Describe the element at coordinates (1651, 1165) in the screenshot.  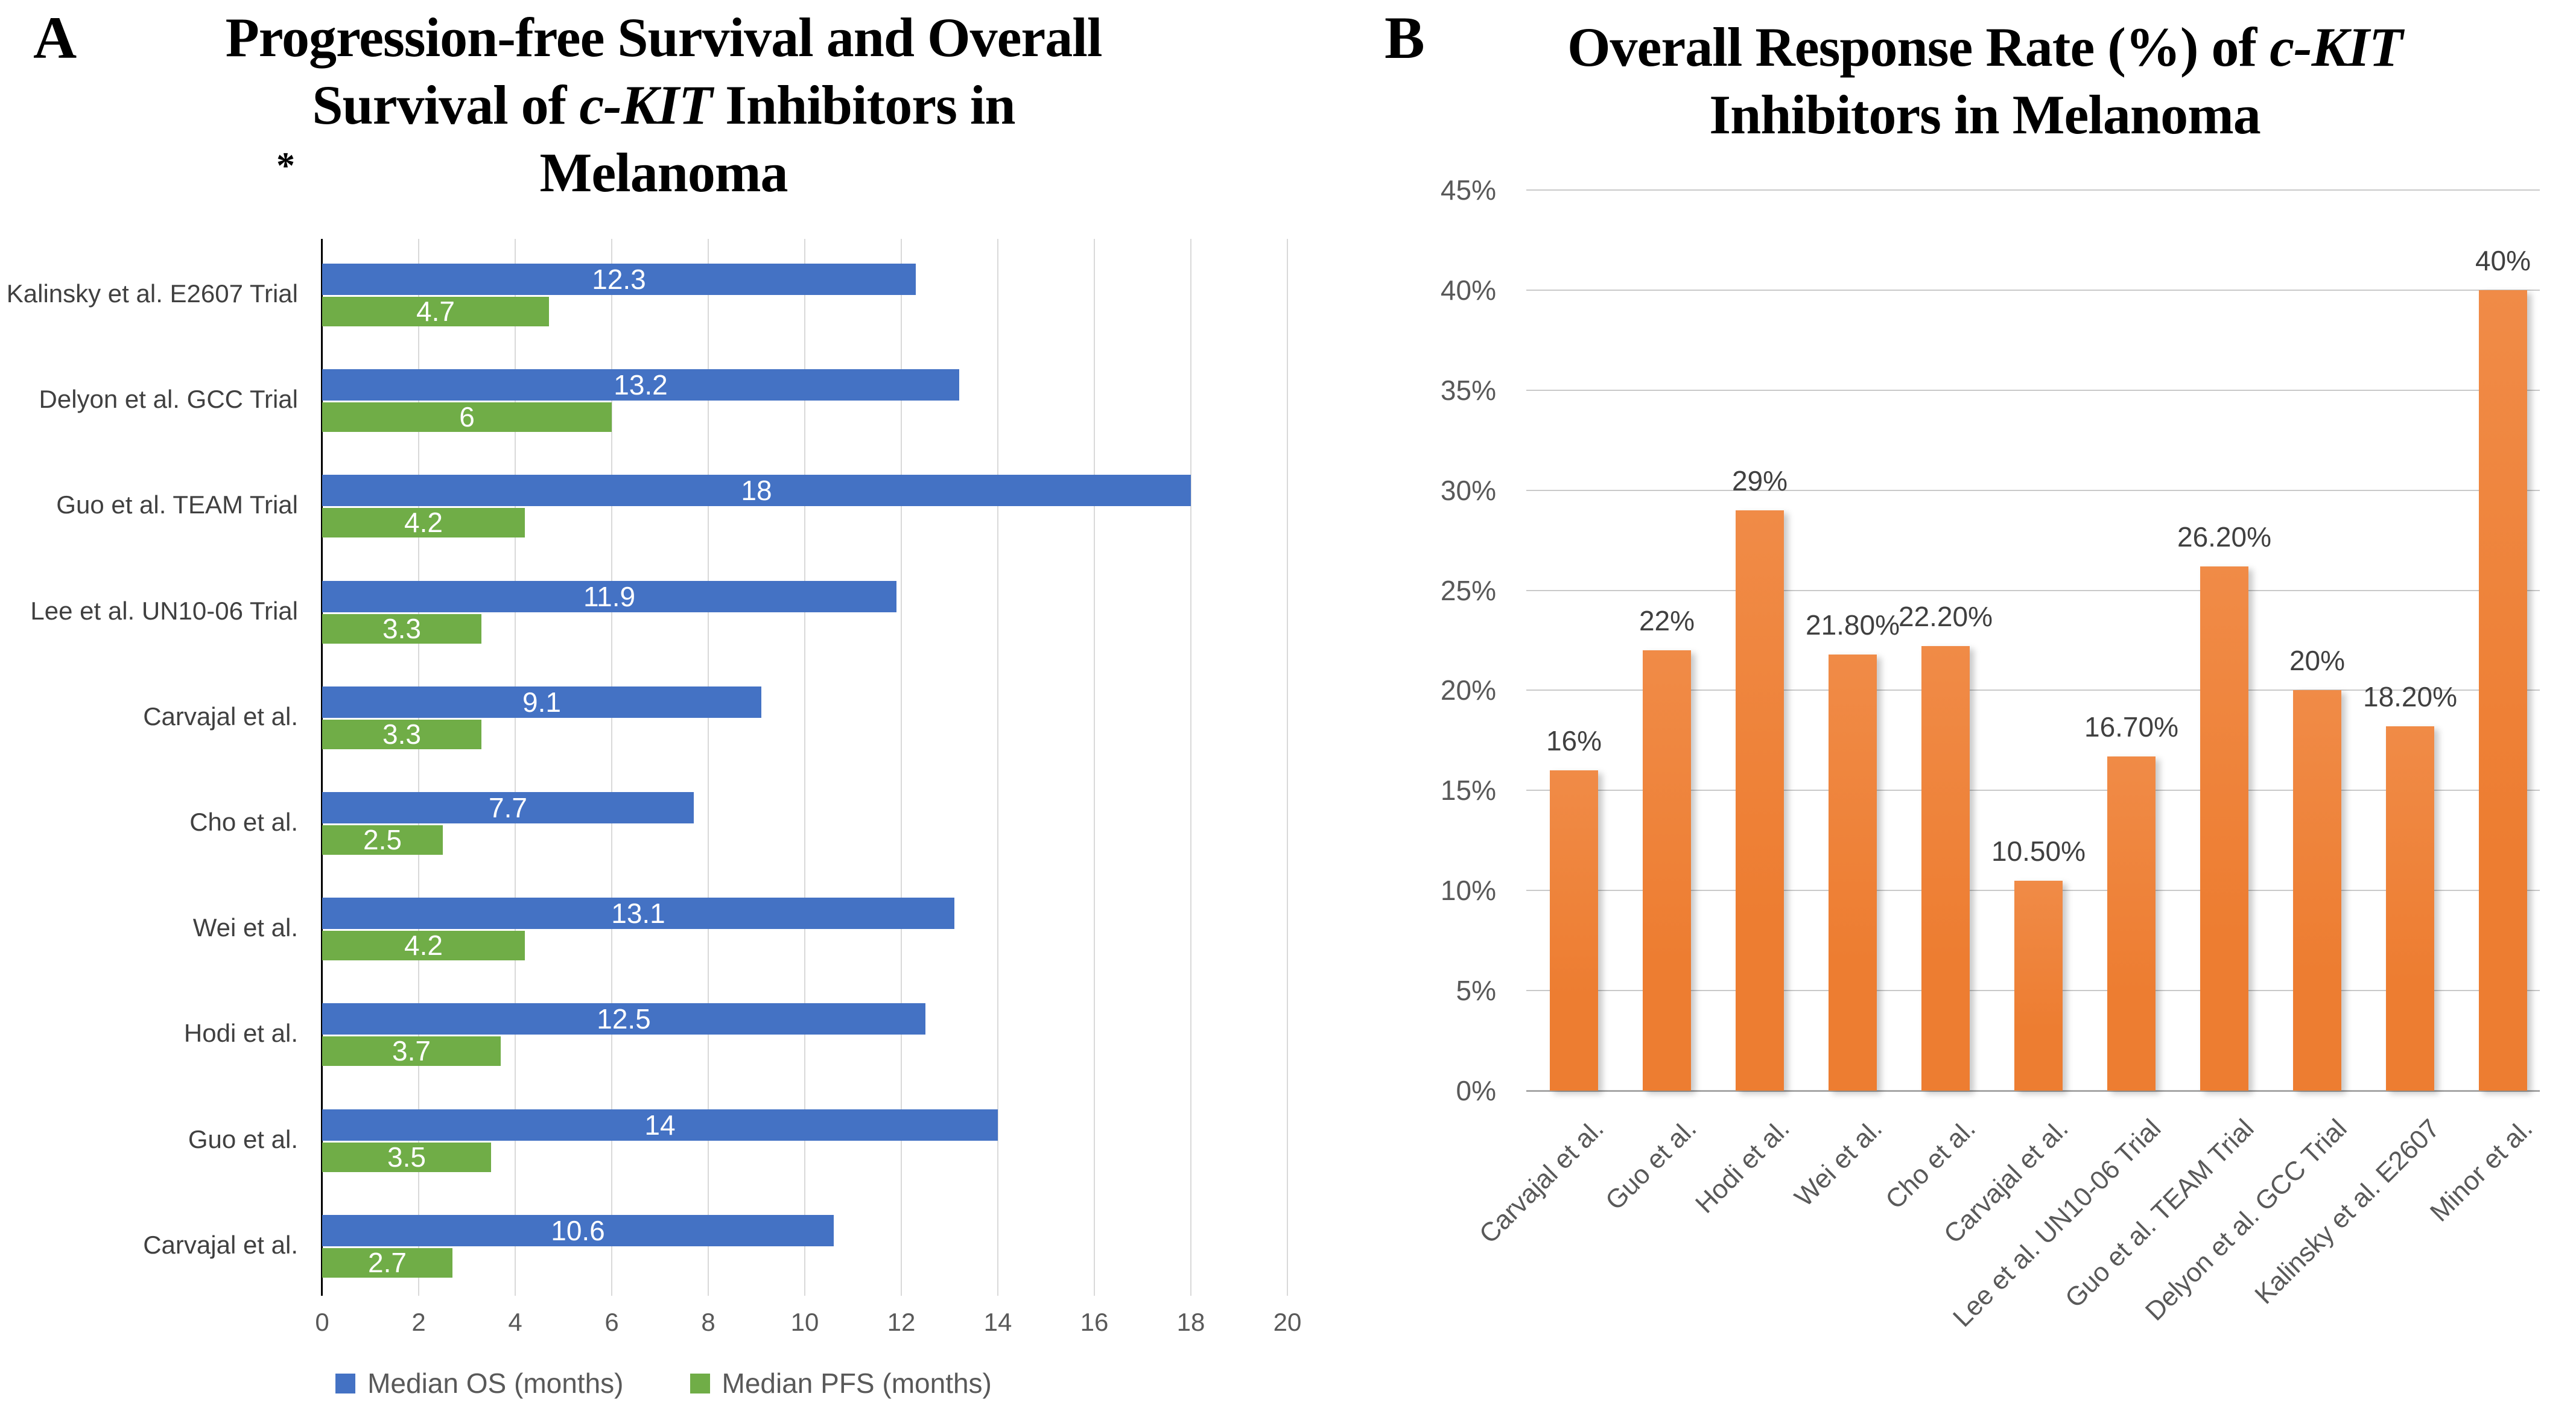
I see `orr-category-label: Guo et al.` at that location.